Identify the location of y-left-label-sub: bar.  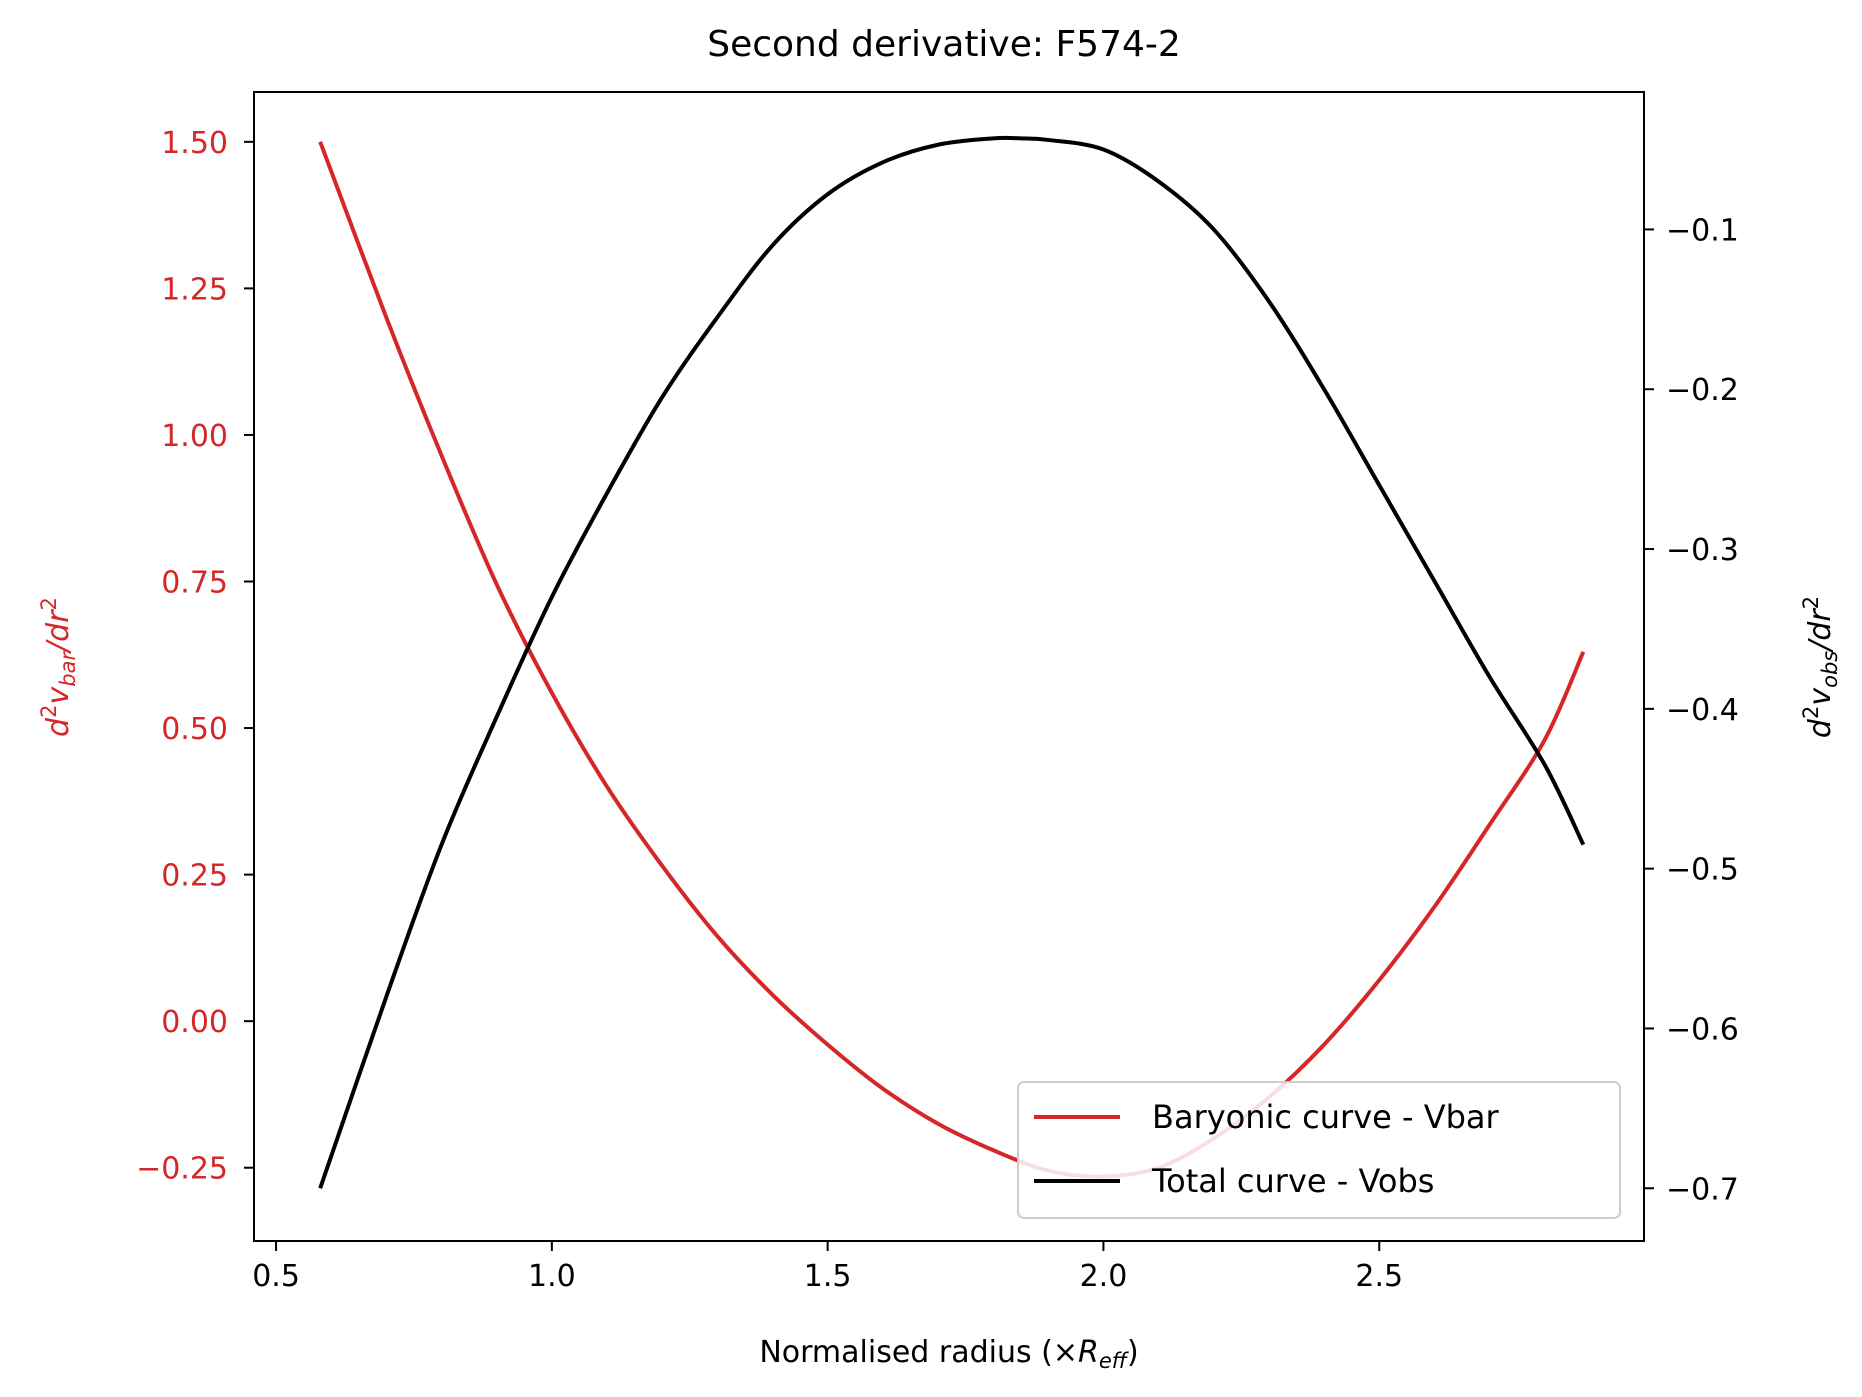
(68, 669).